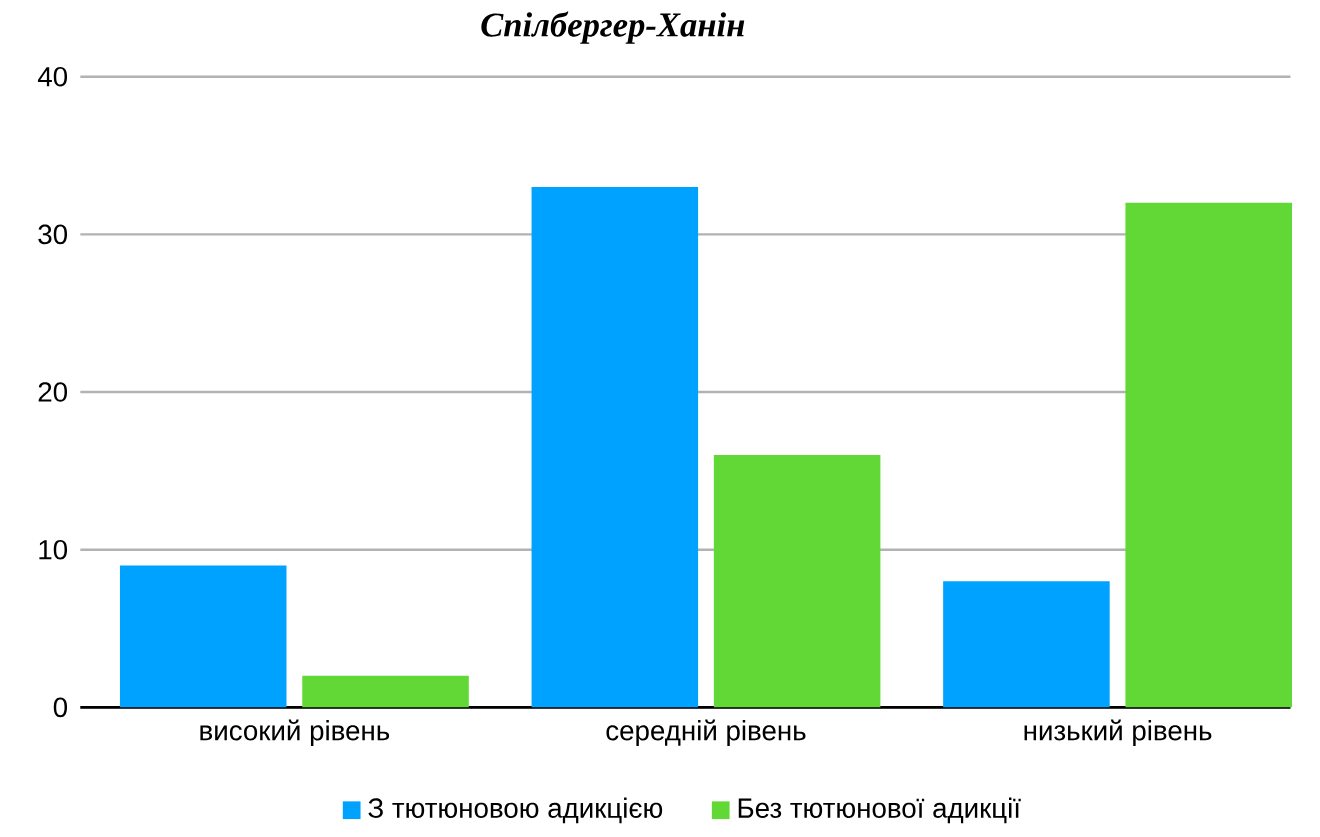 The width and height of the screenshot is (1320, 837). I want to click on x-tick-label: середній рівень, so click(706, 733).